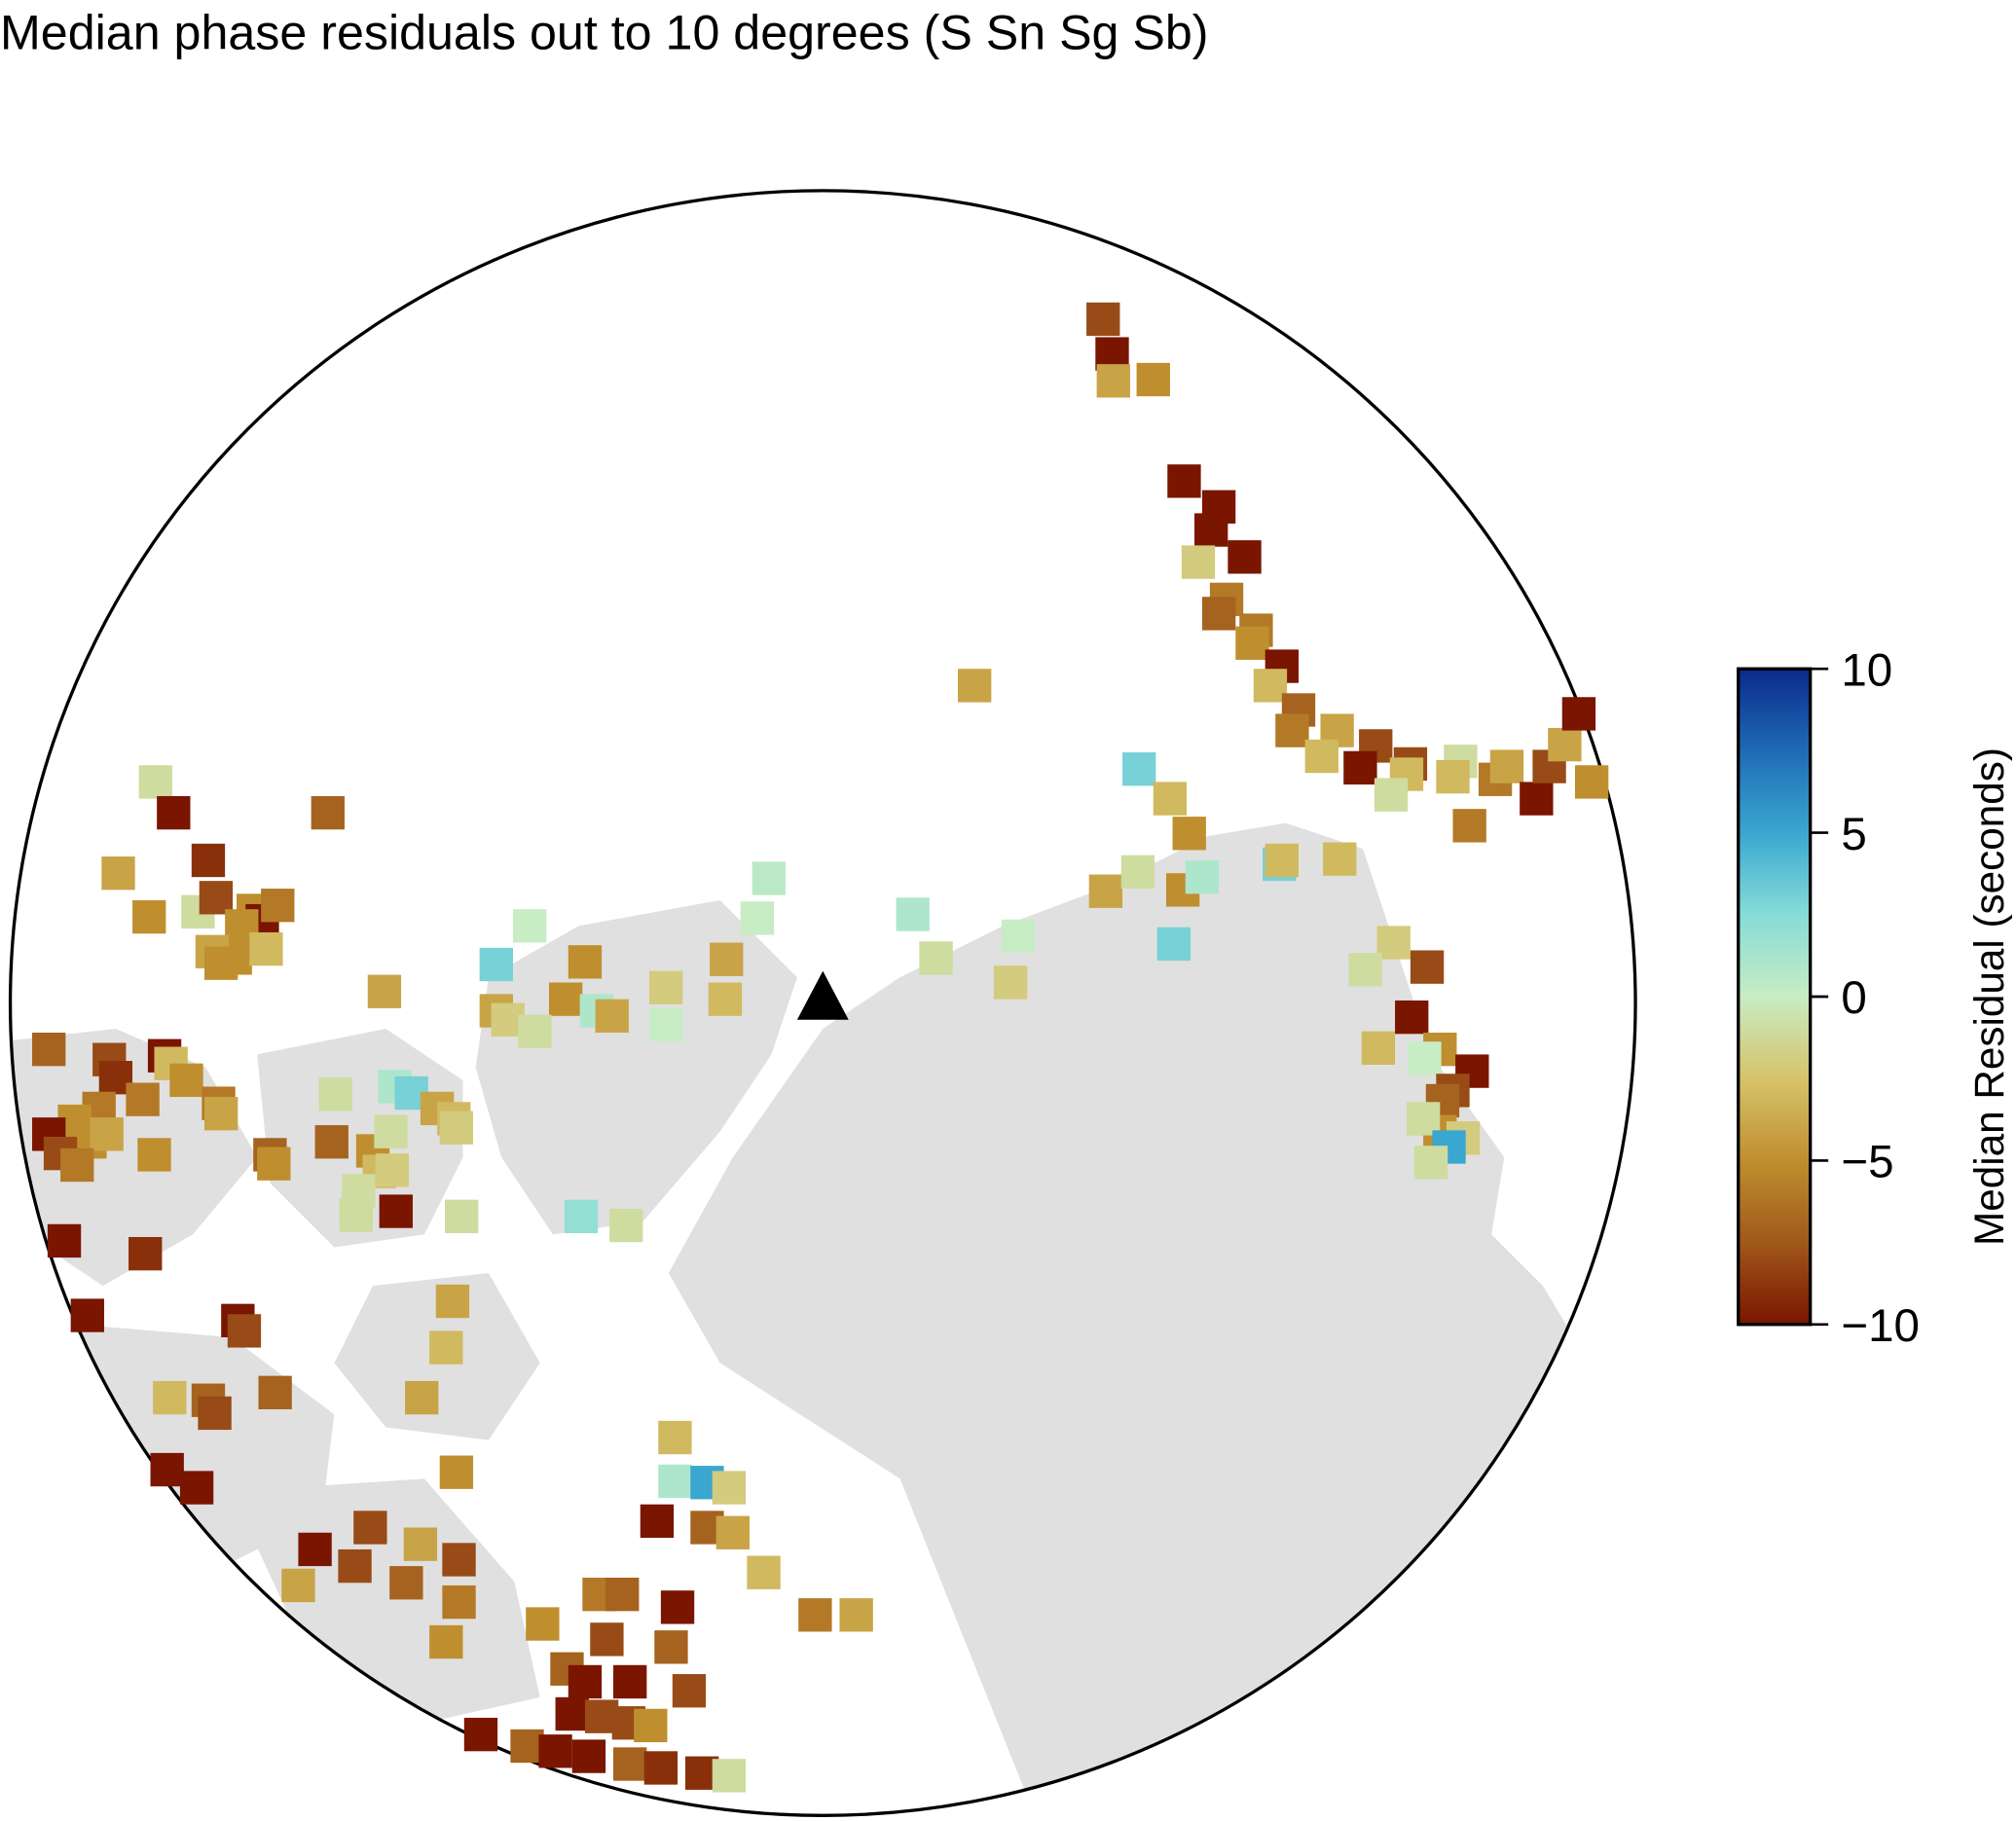 The image size is (2016, 1821). What do you see at coordinates (1775, 997) in the screenshot?
I see `colorbar` at bounding box center [1775, 997].